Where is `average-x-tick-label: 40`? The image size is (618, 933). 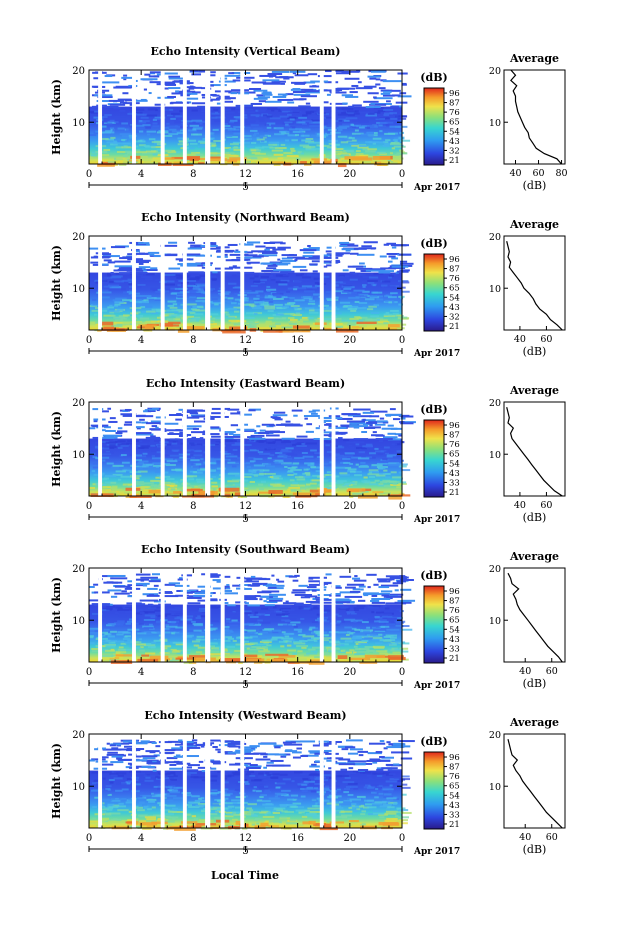
average-x-tick-label: 40 is located at coordinates (520, 339).